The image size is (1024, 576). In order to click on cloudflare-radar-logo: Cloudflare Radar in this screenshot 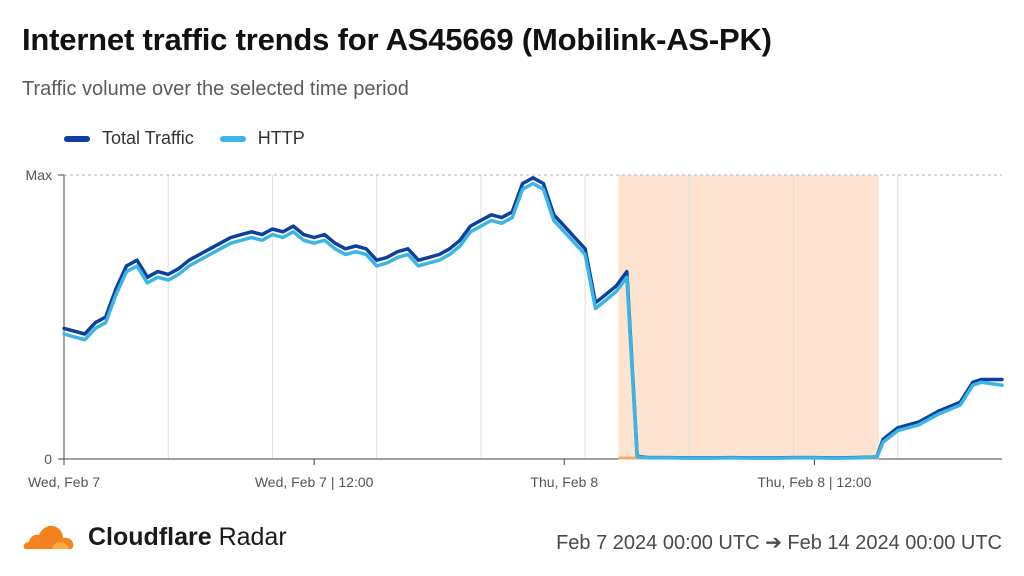, I will do `click(154, 537)`.